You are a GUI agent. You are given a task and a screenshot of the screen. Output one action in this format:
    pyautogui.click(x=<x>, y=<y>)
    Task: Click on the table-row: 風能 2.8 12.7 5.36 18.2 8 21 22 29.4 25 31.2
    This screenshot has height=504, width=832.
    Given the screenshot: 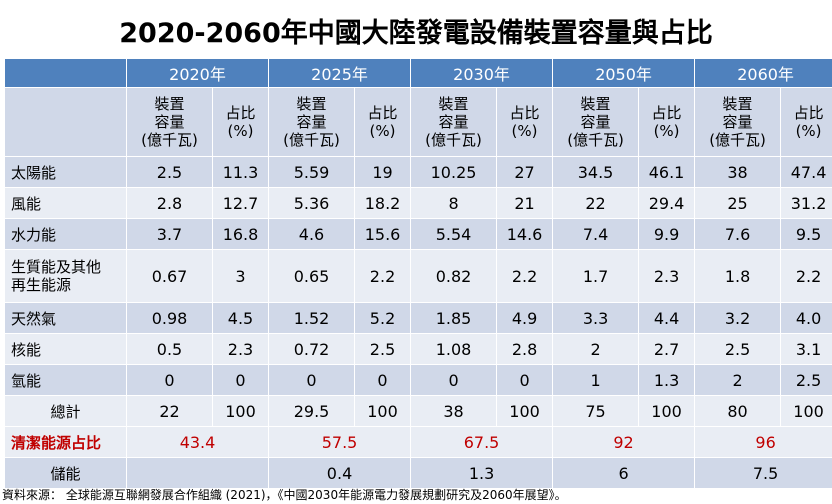 What is the action you would take?
    pyautogui.click(x=418, y=203)
    